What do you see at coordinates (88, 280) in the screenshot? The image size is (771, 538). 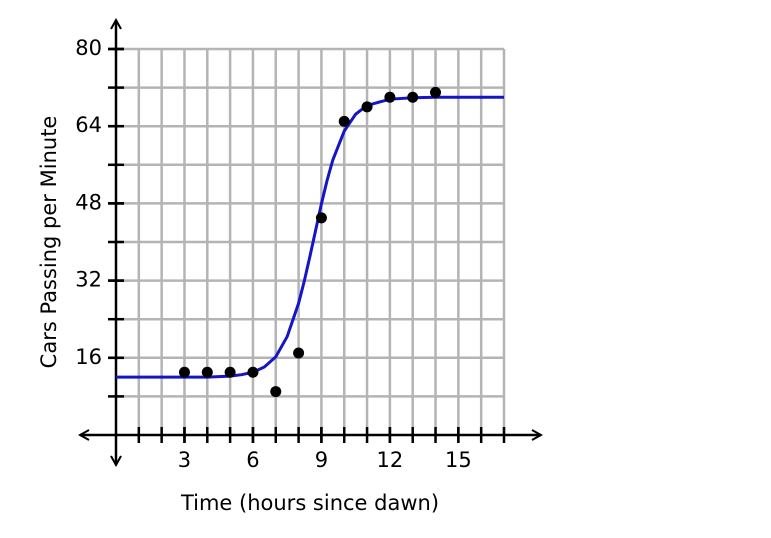 I see `y-tick-label: 32` at bounding box center [88, 280].